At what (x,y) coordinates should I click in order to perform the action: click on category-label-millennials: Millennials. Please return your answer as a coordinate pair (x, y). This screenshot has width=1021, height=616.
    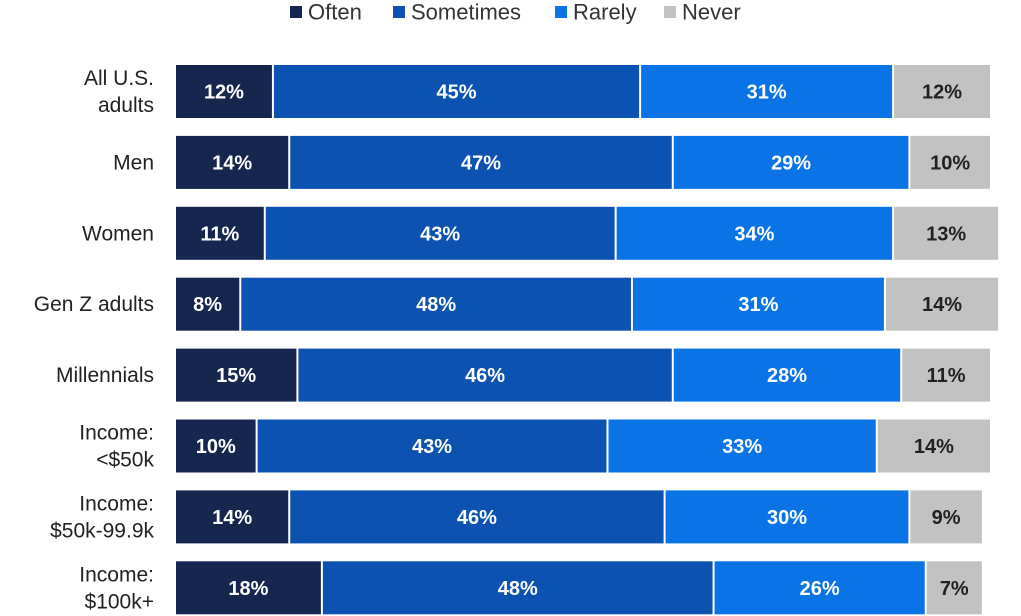
    Looking at the image, I should click on (105, 375).